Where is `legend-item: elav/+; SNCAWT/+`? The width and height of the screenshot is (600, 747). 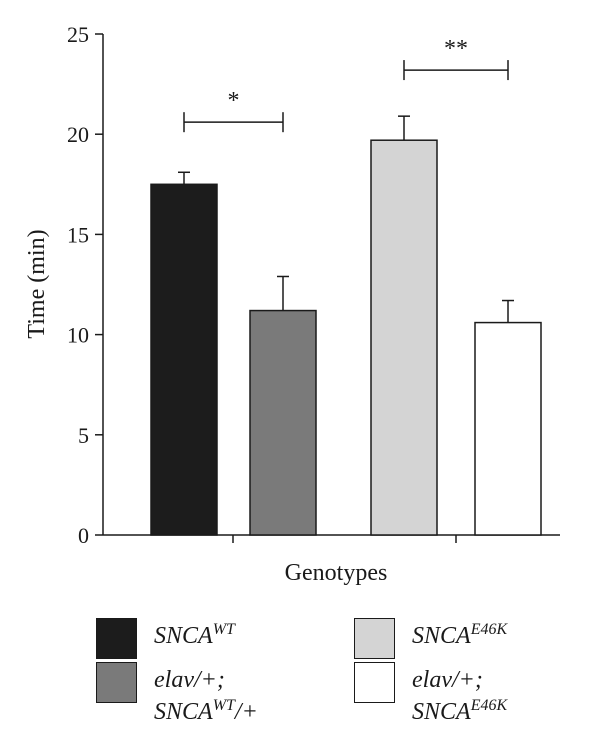 legend-item: elav/+; SNCAWT/+ is located at coordinates (177, 695).